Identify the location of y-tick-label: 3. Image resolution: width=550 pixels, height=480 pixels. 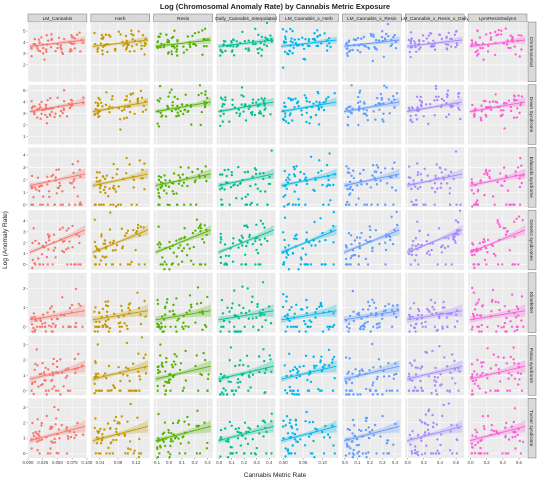
(24, 167).